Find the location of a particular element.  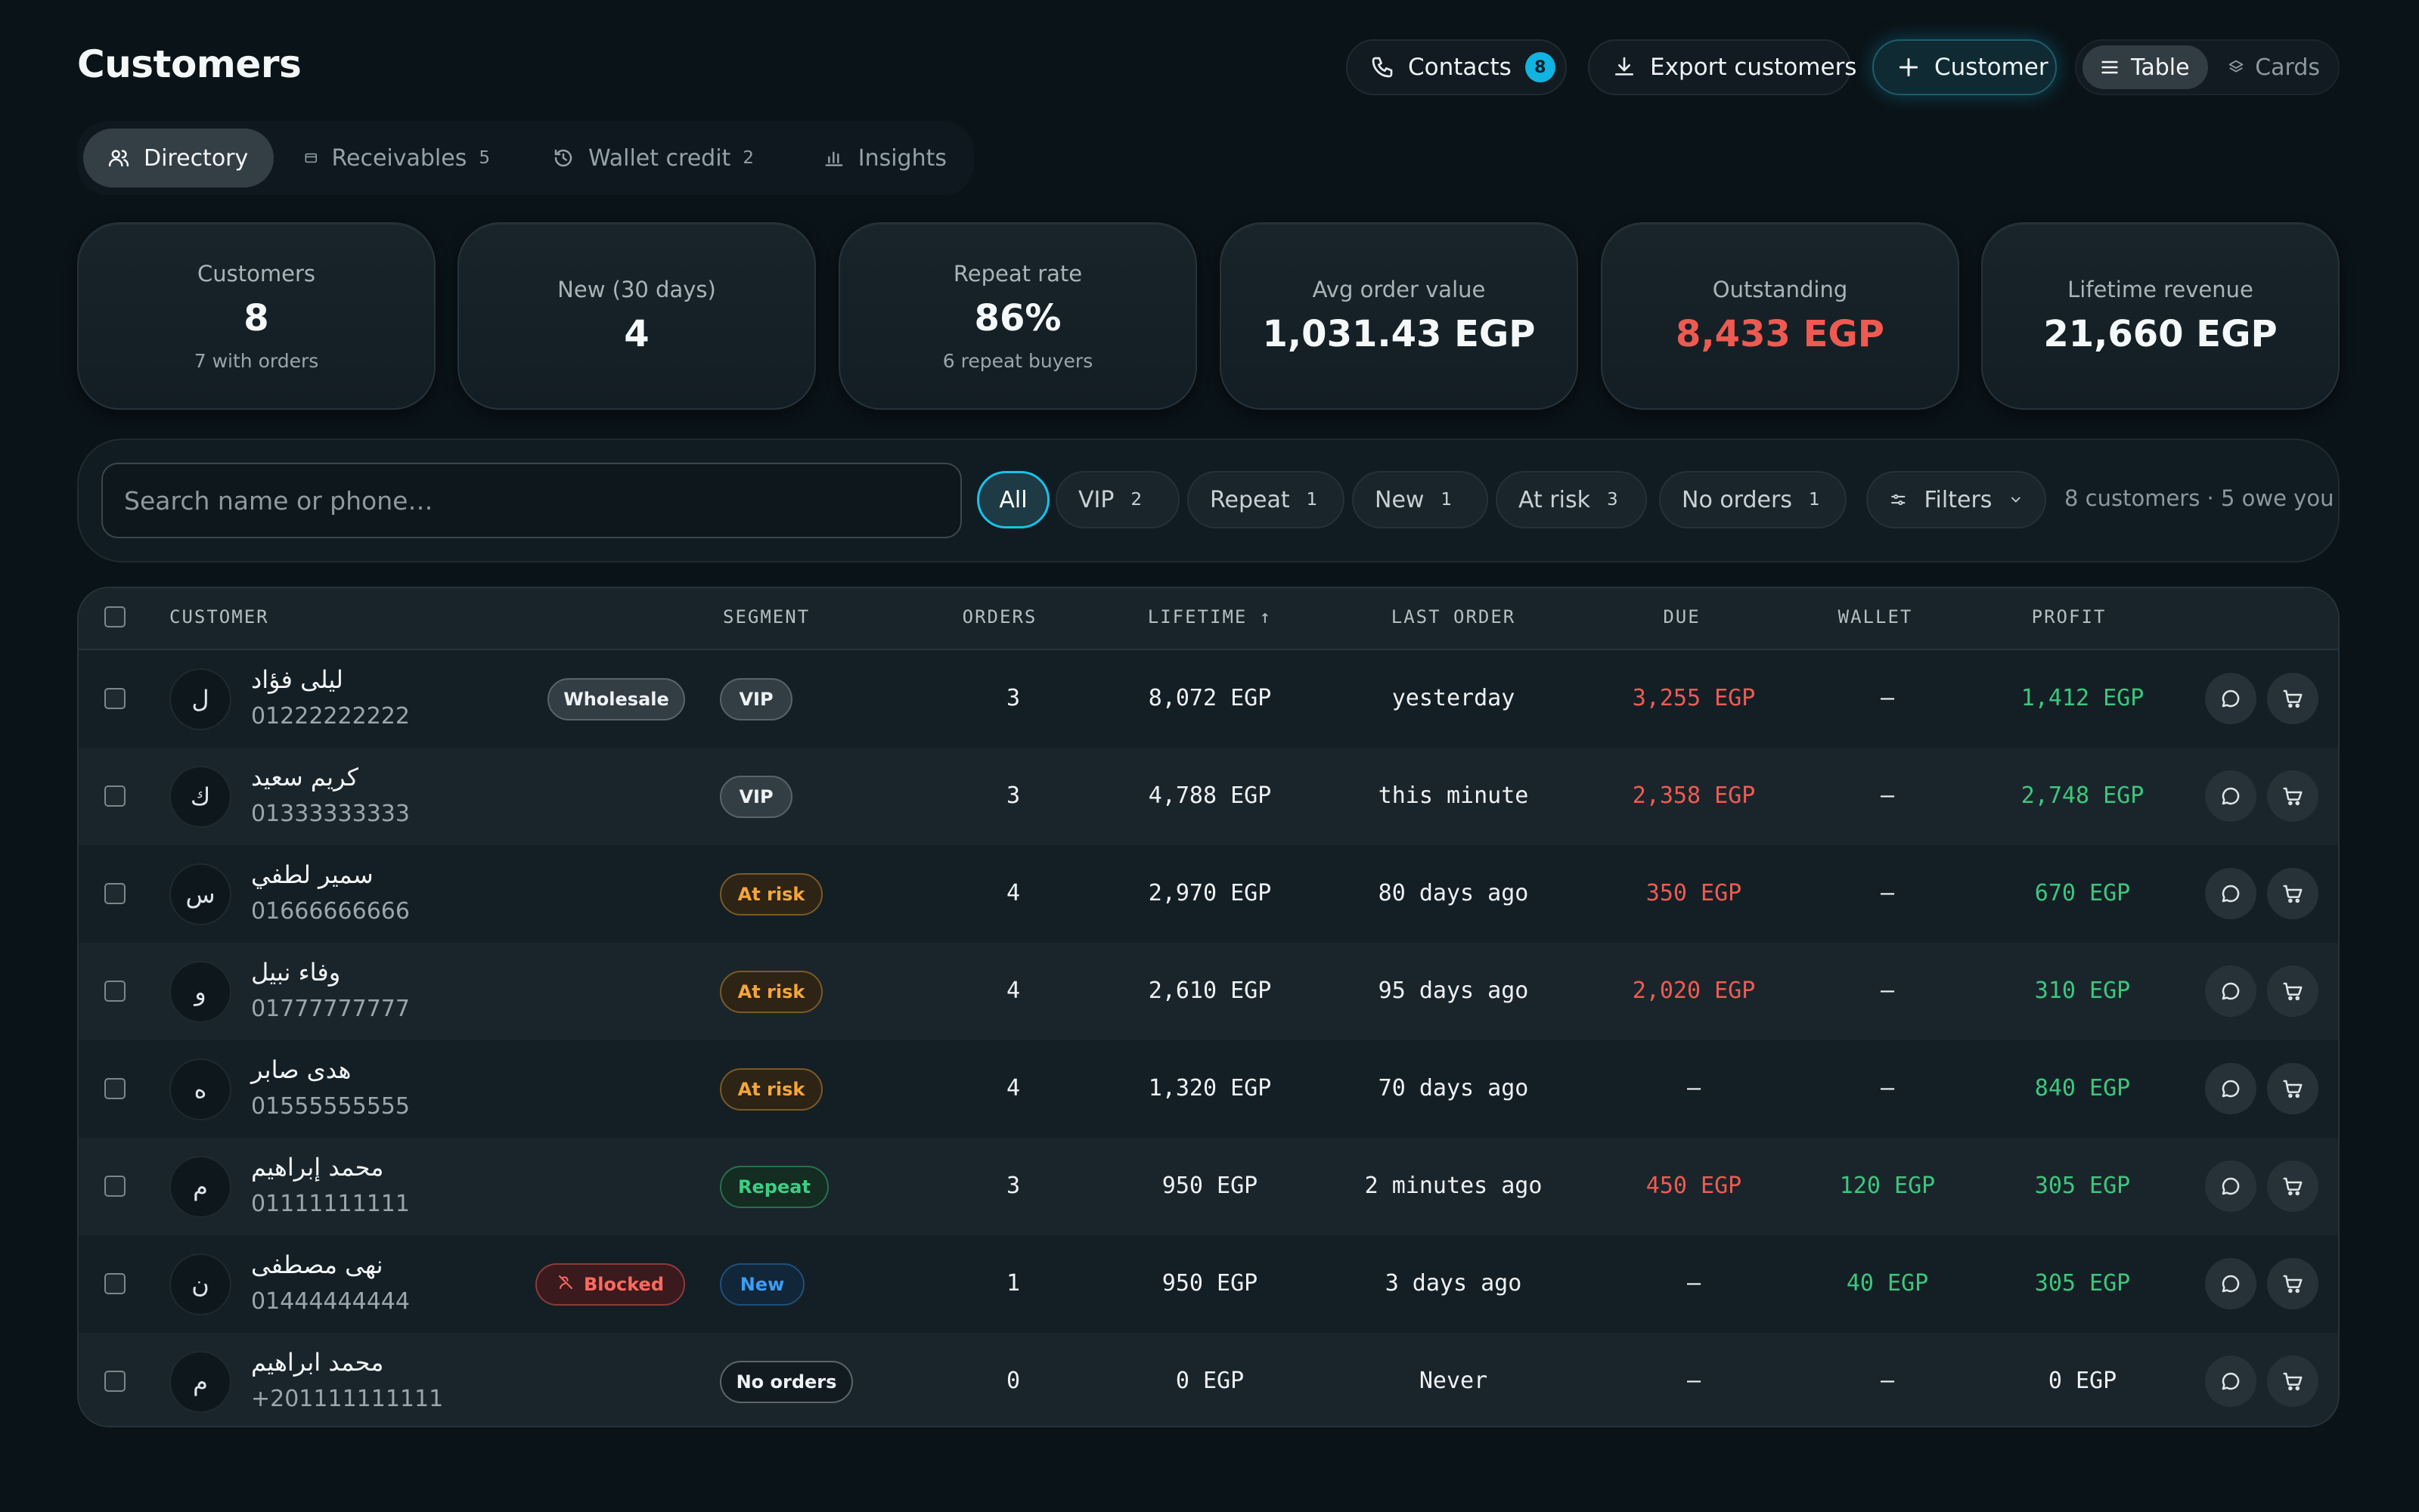

col-lifetime: LIFETIME ↑ is located at coordinates (1210, 616).